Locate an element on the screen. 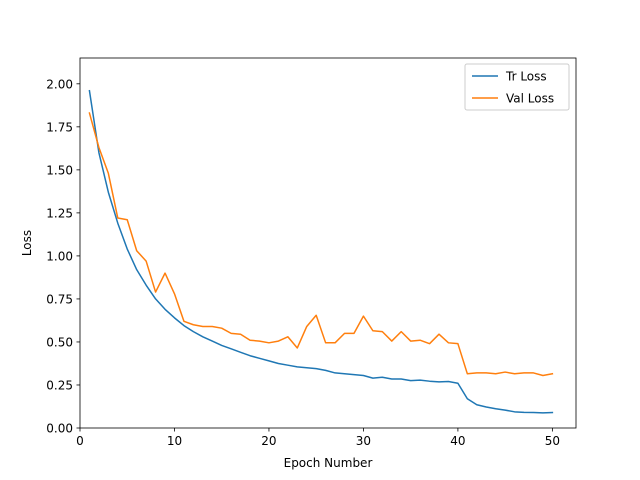 Image resolution: width=640 pixels, height=480 pixels. y-tick-label: 1.75 is located at coordinates (59, 127).